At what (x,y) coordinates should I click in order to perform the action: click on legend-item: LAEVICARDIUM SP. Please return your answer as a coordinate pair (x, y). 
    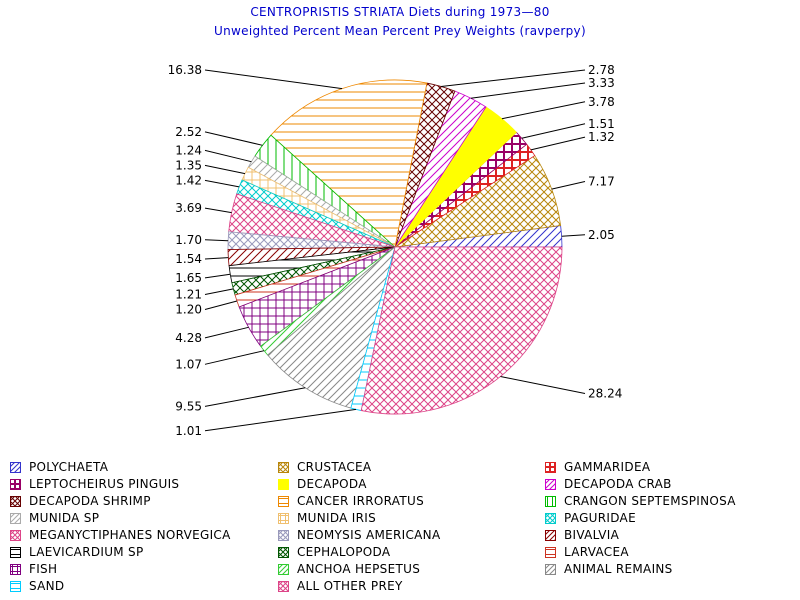
    Looking at the image, I should click on (77, 552).